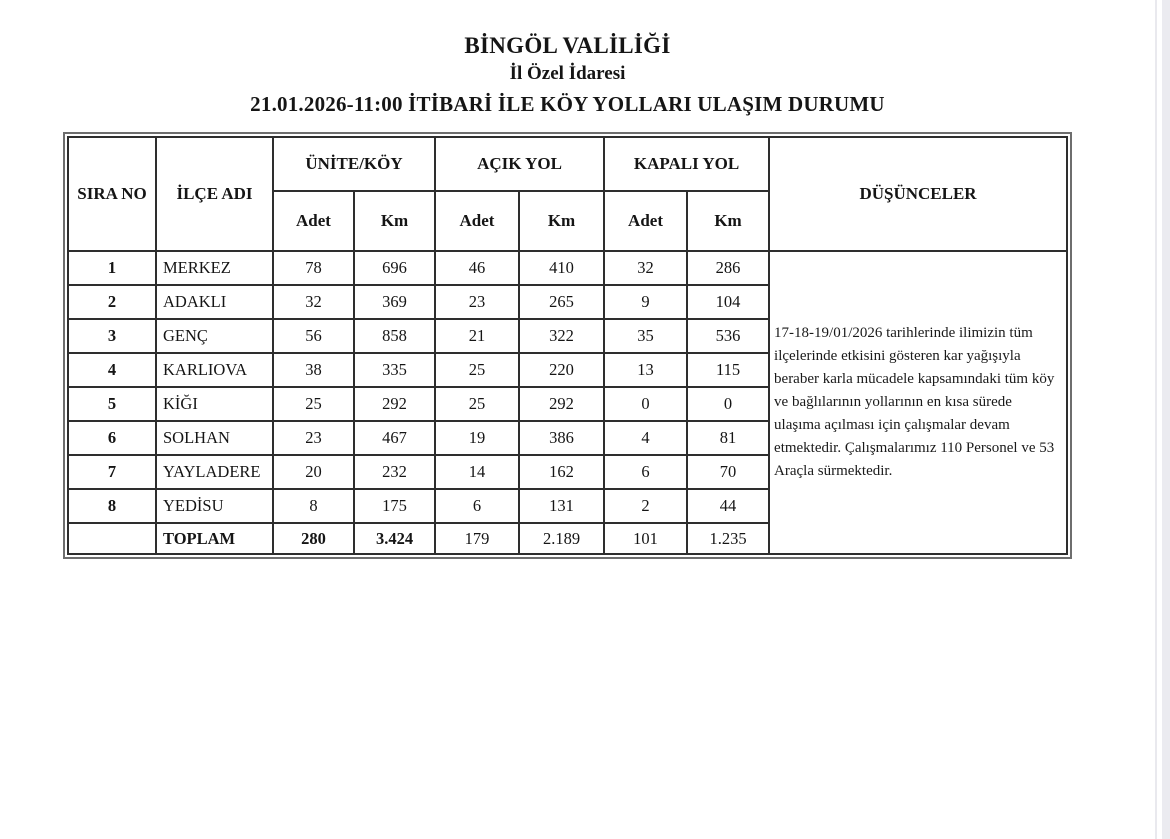  Describe the element at coordinates (313, 472) in the screenshot. I see `cell-unite-adet: 20` at that location.